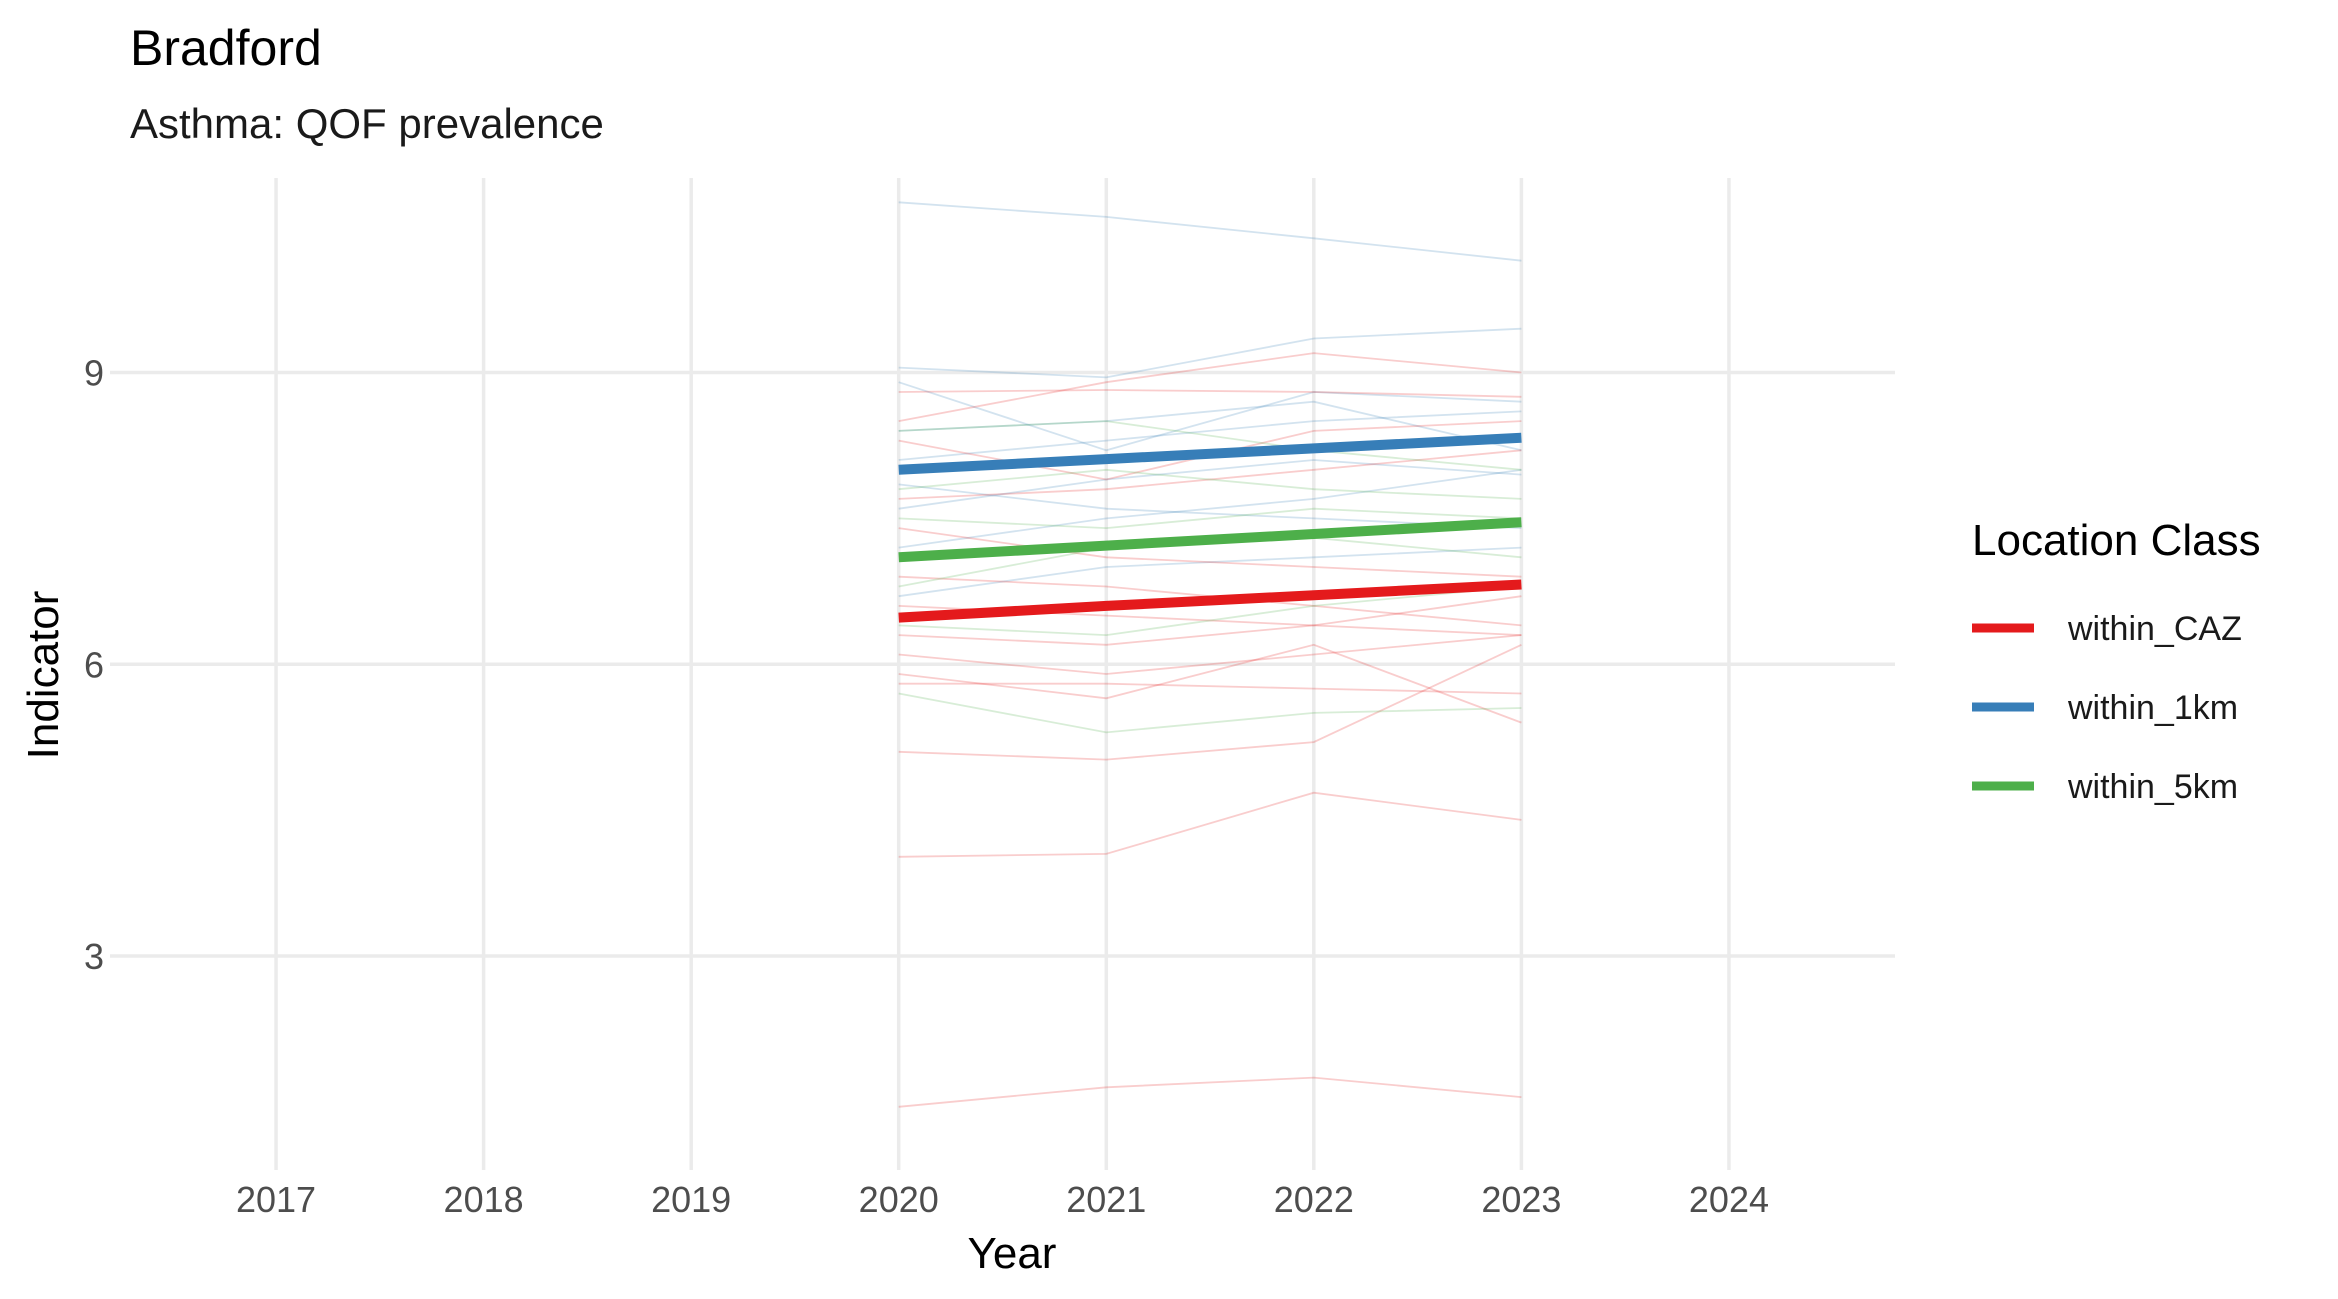 The height and width of the screenshot is (1299, 2338). Describe the element at coordinates (43, 675) in the screenshot. I see `y-axis-title: Indicator` at that location.